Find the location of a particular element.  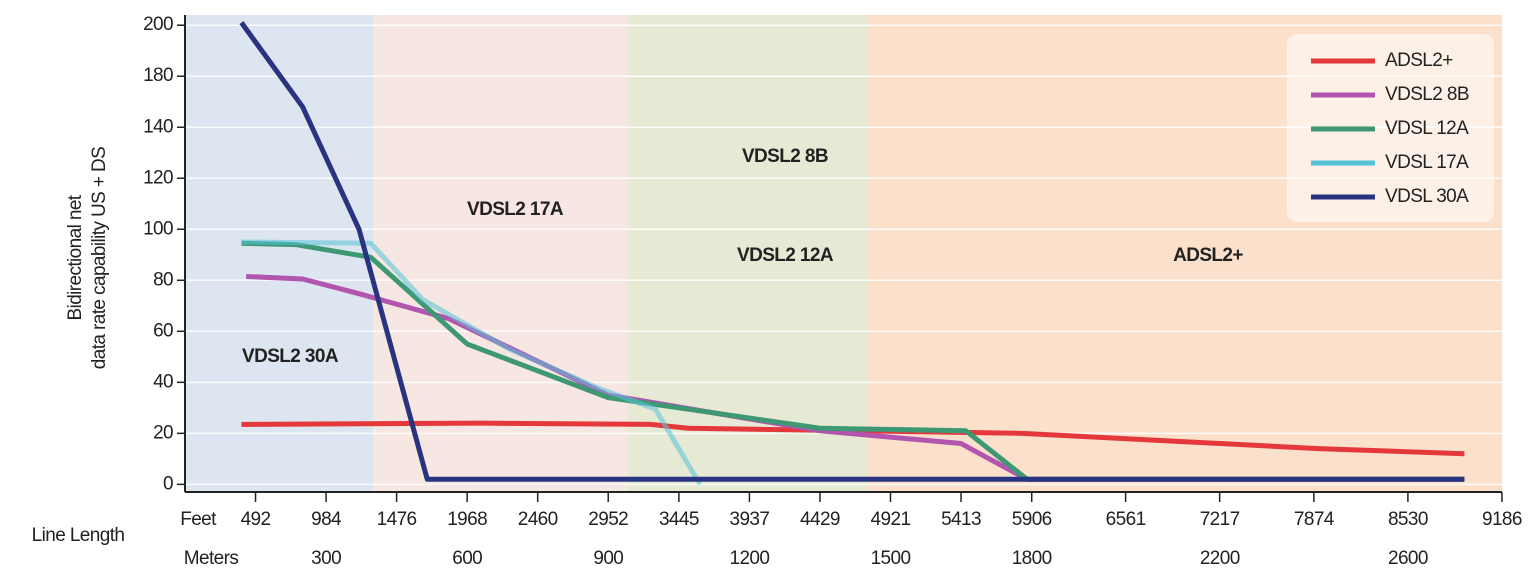

feet-label: Feet is located at coordinates (198, 519).